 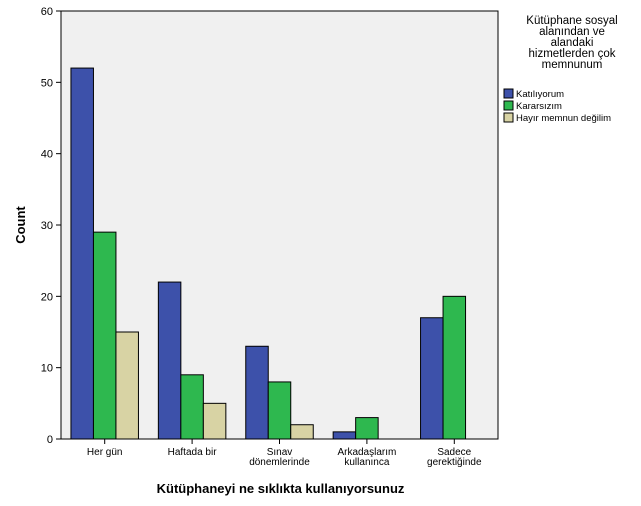 What do you see at coordinates (571, 21) in the screenshot?
I see `legend-title: Kütüphane sosyal` at bounding box center [571, 21].